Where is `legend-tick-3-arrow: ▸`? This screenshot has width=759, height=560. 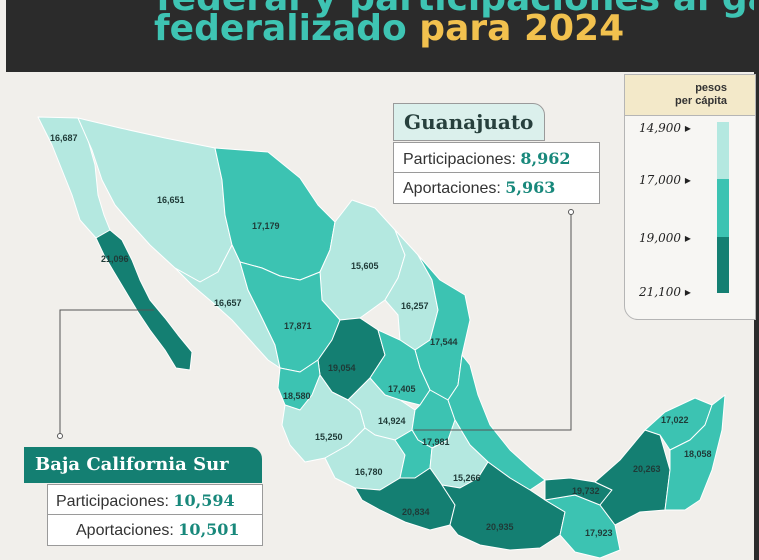
legend-tick-3-arrow: ▸ is located at coordinates (687, 238).